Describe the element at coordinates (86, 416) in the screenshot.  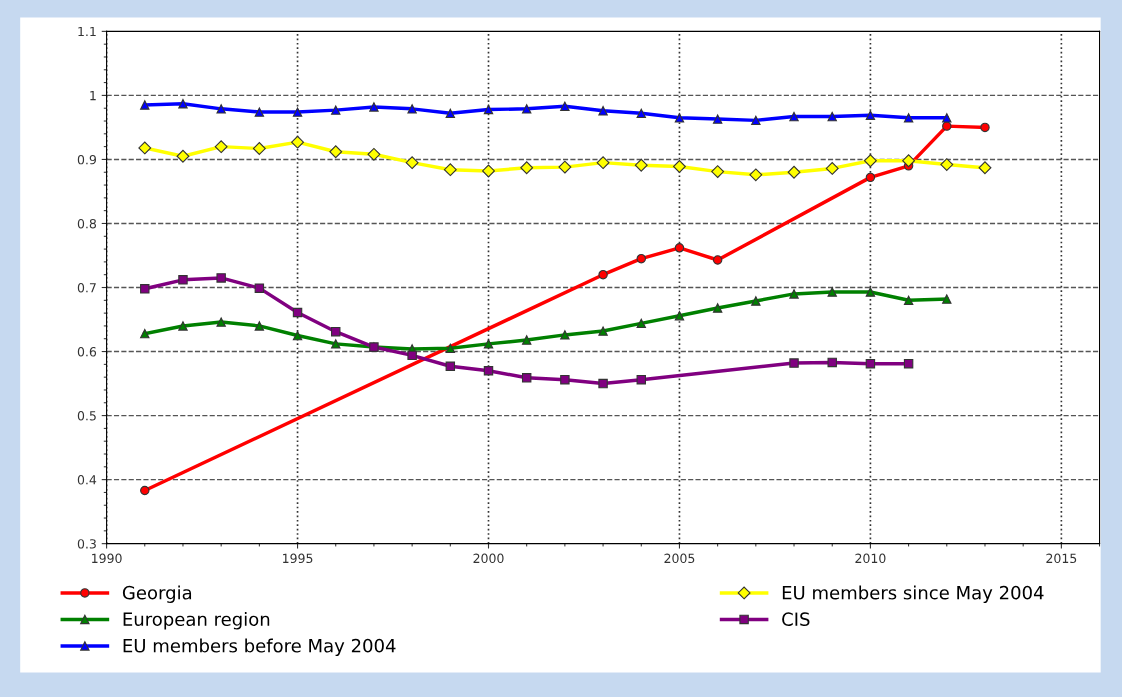
I see `y-tick-label: 0.5` at that location.